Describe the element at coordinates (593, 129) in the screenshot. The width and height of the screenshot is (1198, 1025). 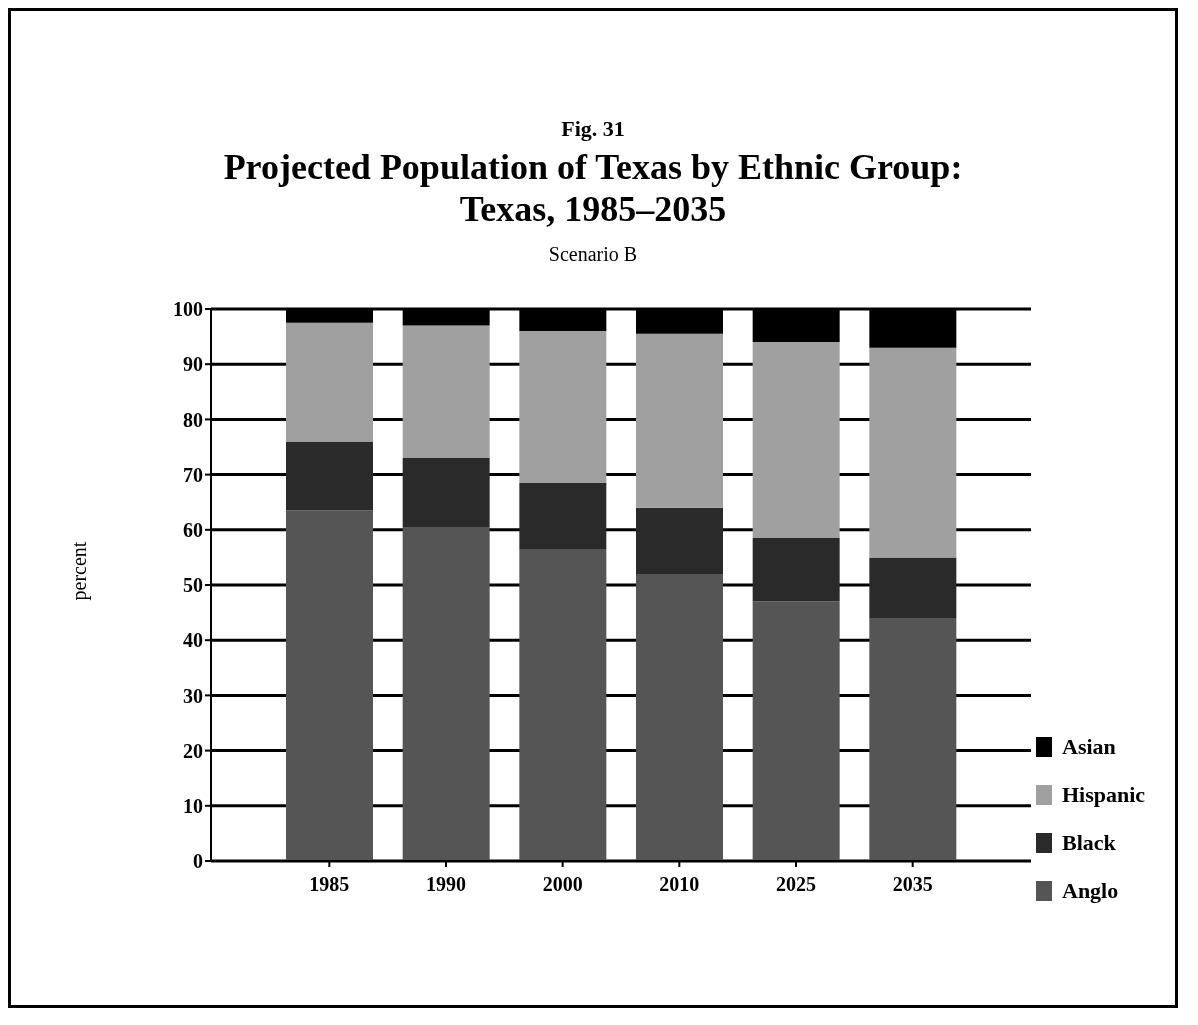
I see `caption: Fig. 31` at that location.